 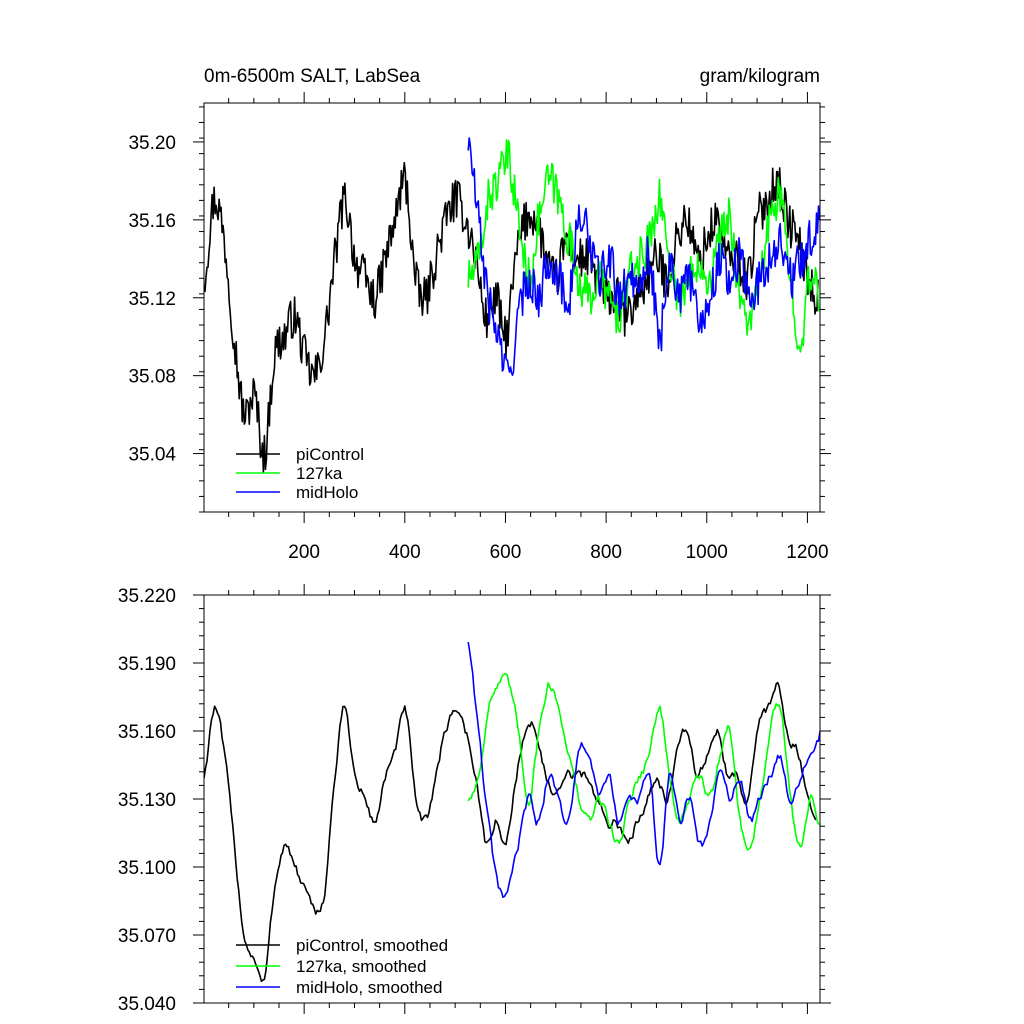 What do you see at coordinates (760, 76) in the screenshot?
I see `units-label: gram/kilogram` at bounding box center [760, 76].